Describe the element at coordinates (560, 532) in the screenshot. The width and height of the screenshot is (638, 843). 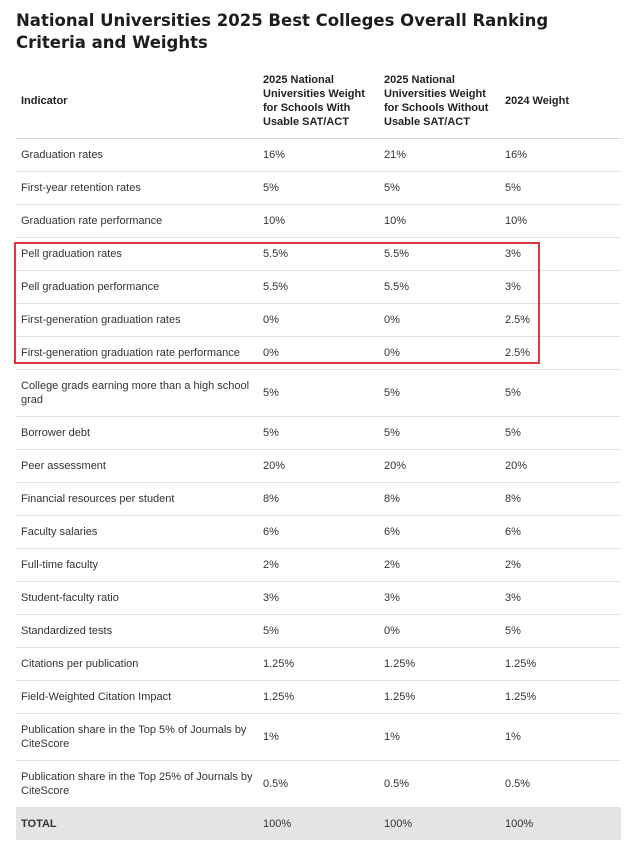
I see `weight-2024: 6%` at that location.